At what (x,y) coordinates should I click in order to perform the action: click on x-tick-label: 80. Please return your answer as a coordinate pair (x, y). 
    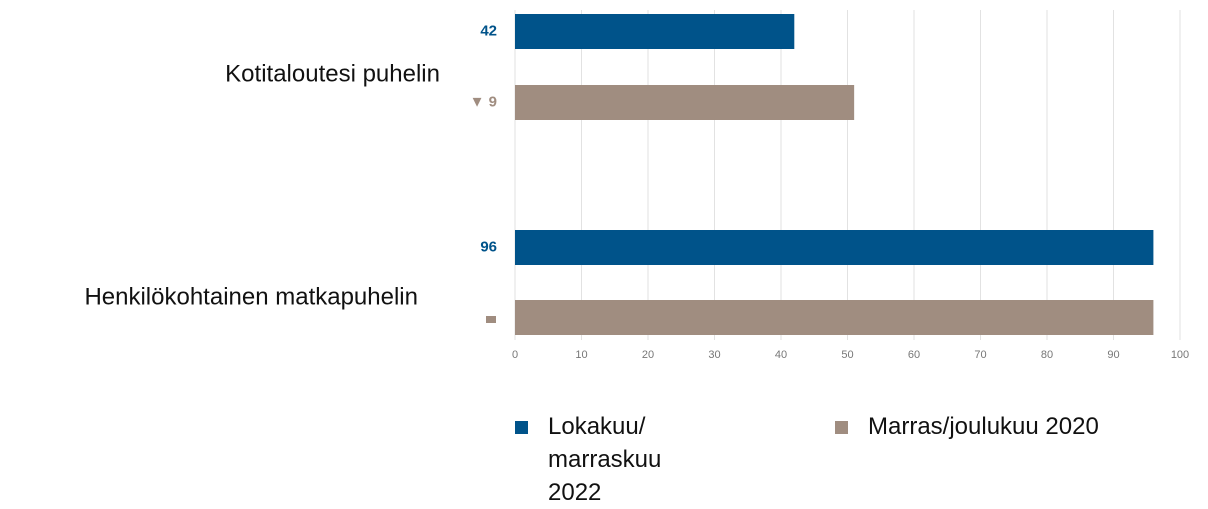
    Looking at the image, I should click on (1047, 355).